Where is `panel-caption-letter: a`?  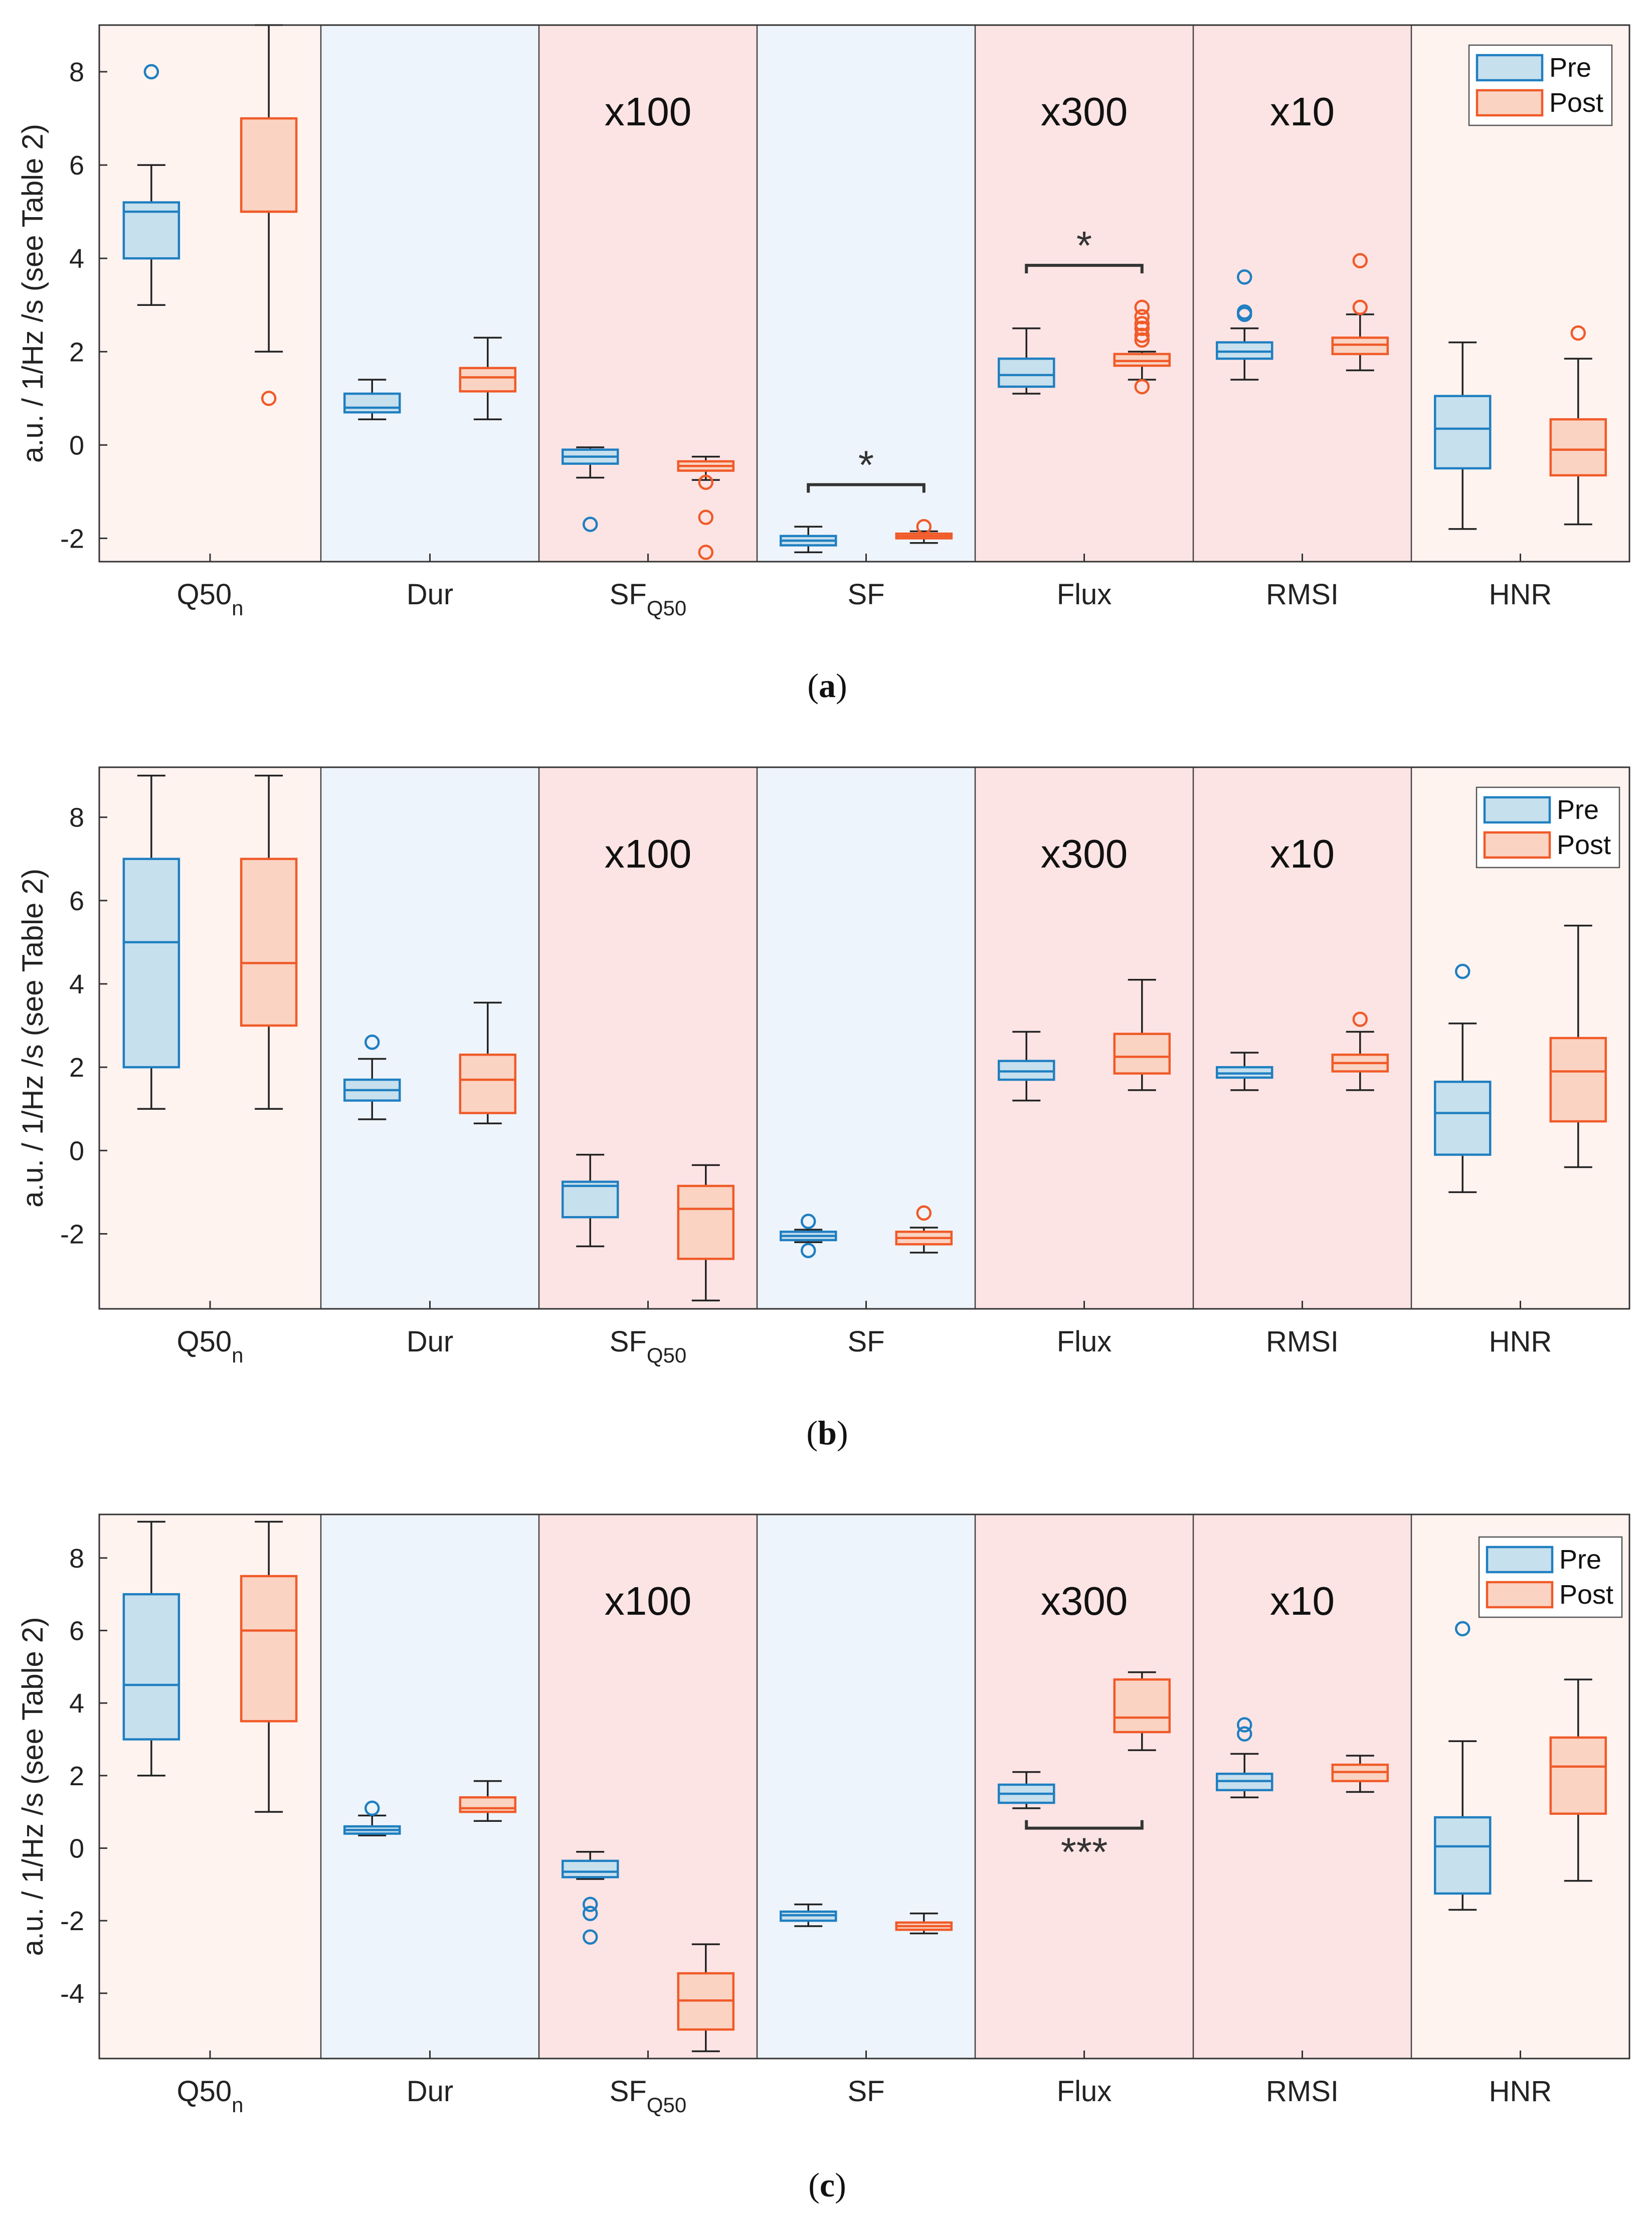 panel-caption-letter: a is located at coordinates (827, 685).